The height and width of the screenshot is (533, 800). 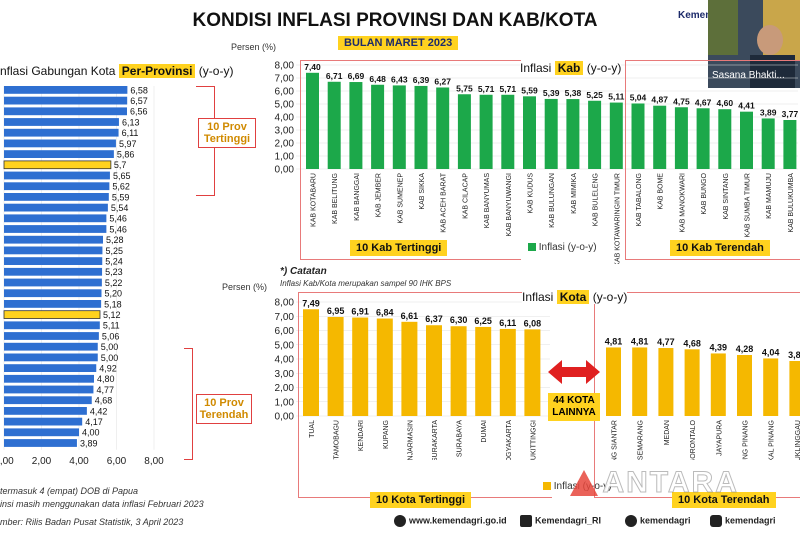 What do you see at coordinates (42, 461) in the screenshot?
I see `prov-xtick: 2,00` at bounding box center [42, 461].